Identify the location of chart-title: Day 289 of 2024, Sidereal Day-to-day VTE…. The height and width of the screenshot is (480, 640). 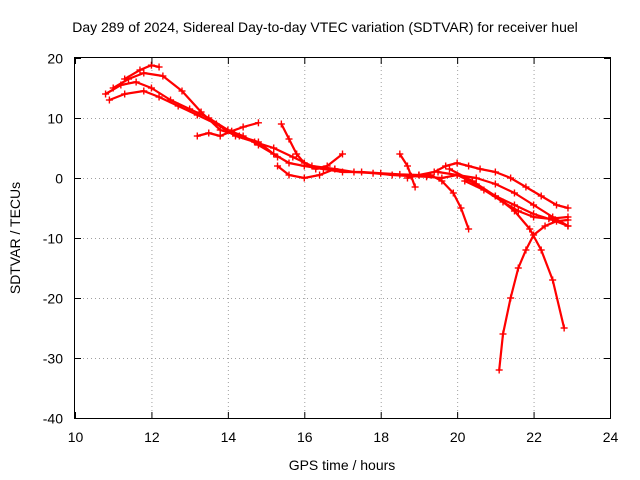
(325, 27).